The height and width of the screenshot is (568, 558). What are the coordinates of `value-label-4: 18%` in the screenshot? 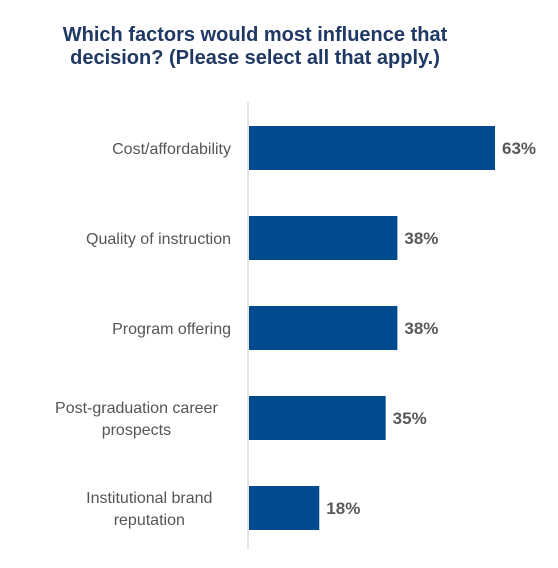 It's located at (343, 508).